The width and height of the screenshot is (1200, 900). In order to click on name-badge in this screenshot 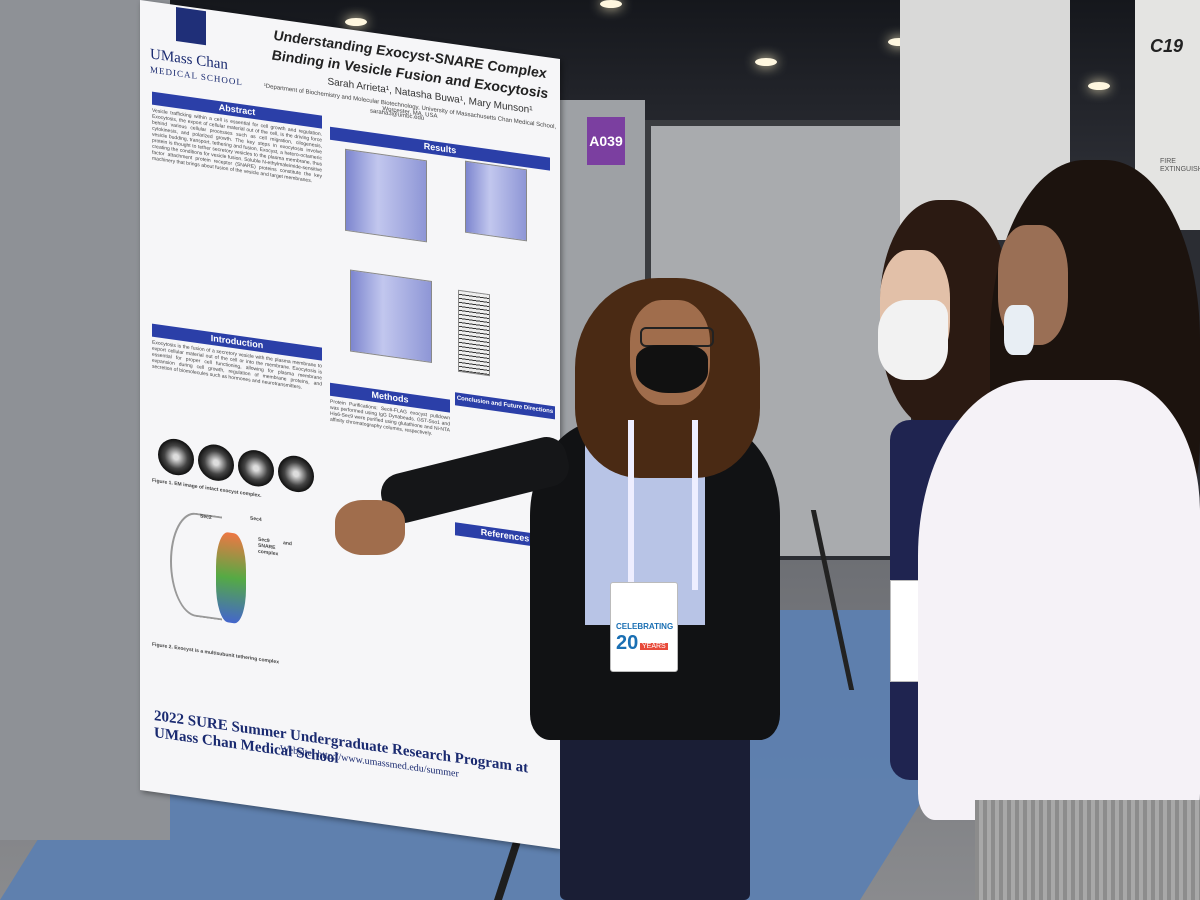, I will do `click(644, 627)`.